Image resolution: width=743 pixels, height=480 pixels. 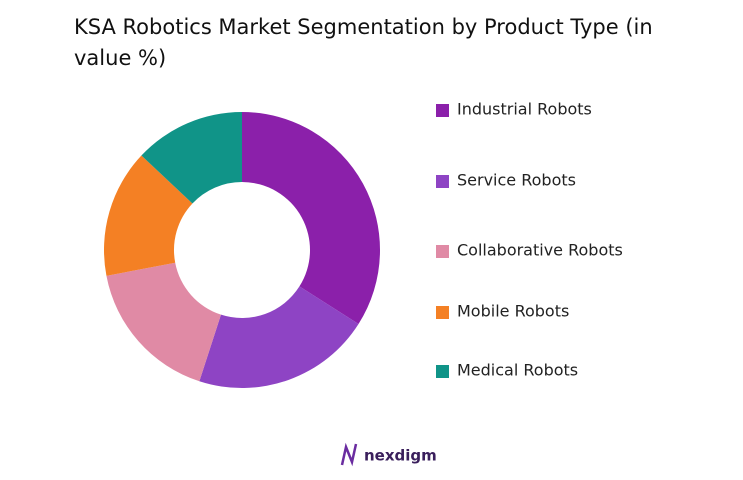 I want to click on logo-icon, so click(x=349, y=454).